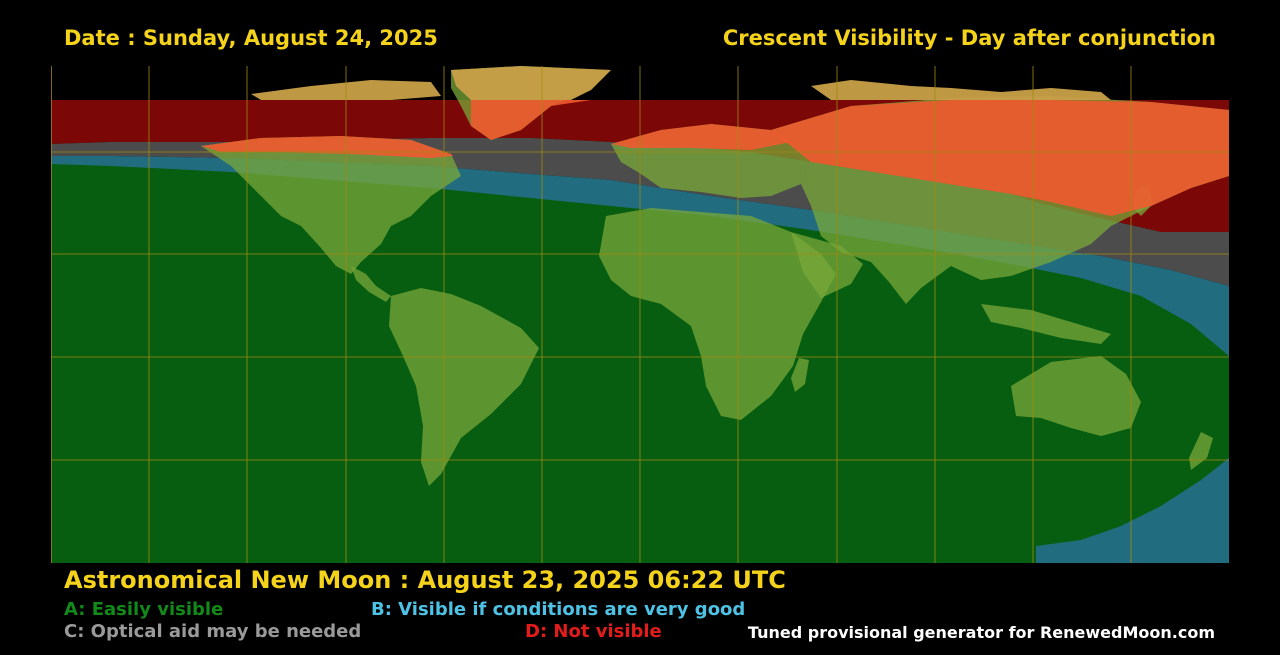 This screenshot has width=1280, height=655. Describe the element at coordinates (701, 137) in the screenshot. I see `europe-north` at that location.